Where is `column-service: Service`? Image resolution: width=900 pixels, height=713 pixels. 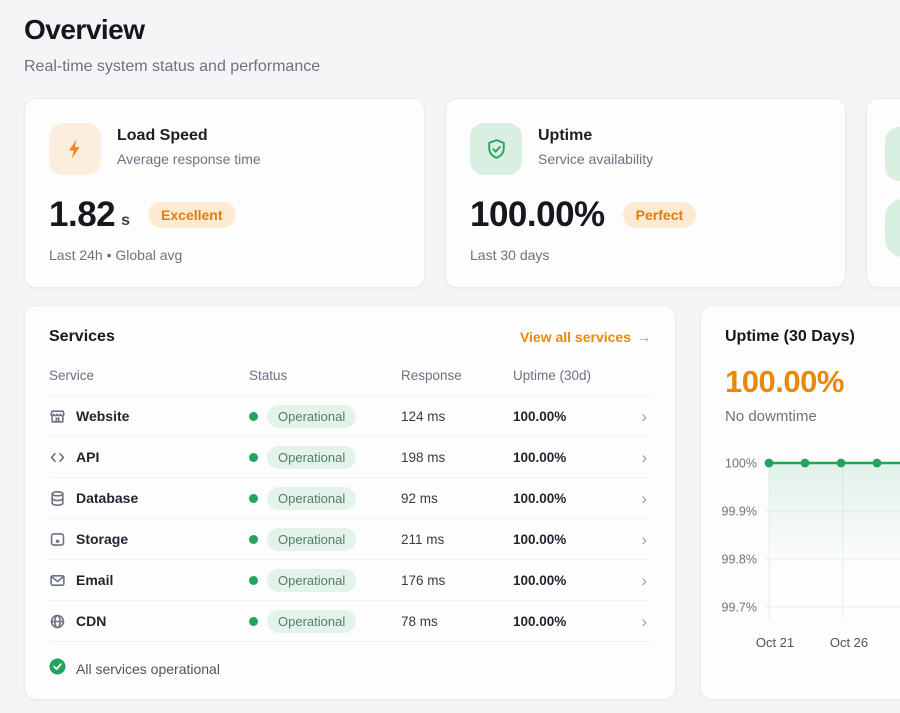
column-service: Service is located at coordinates (72, 375).